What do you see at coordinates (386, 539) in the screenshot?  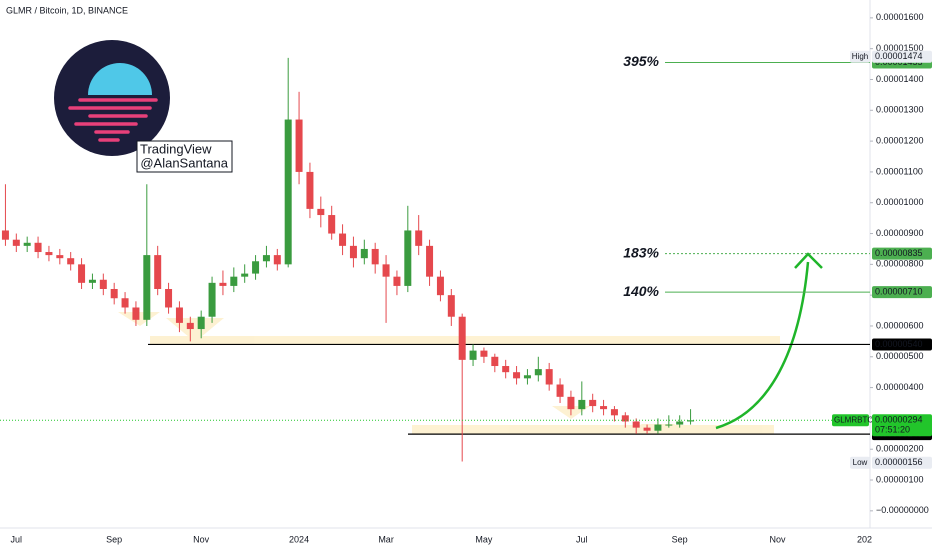 I see `x-tick-label: Mar` at bounding box center [386, 539].